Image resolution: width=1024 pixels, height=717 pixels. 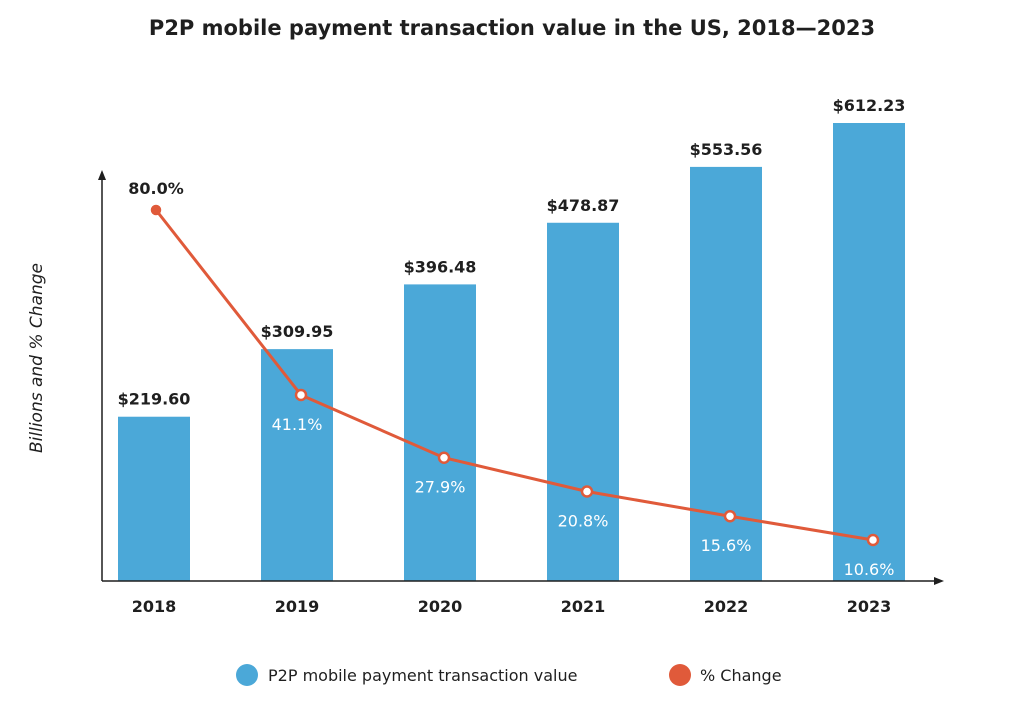 I want to click on x-tick-label: 2022, so click(x=726, y=606).